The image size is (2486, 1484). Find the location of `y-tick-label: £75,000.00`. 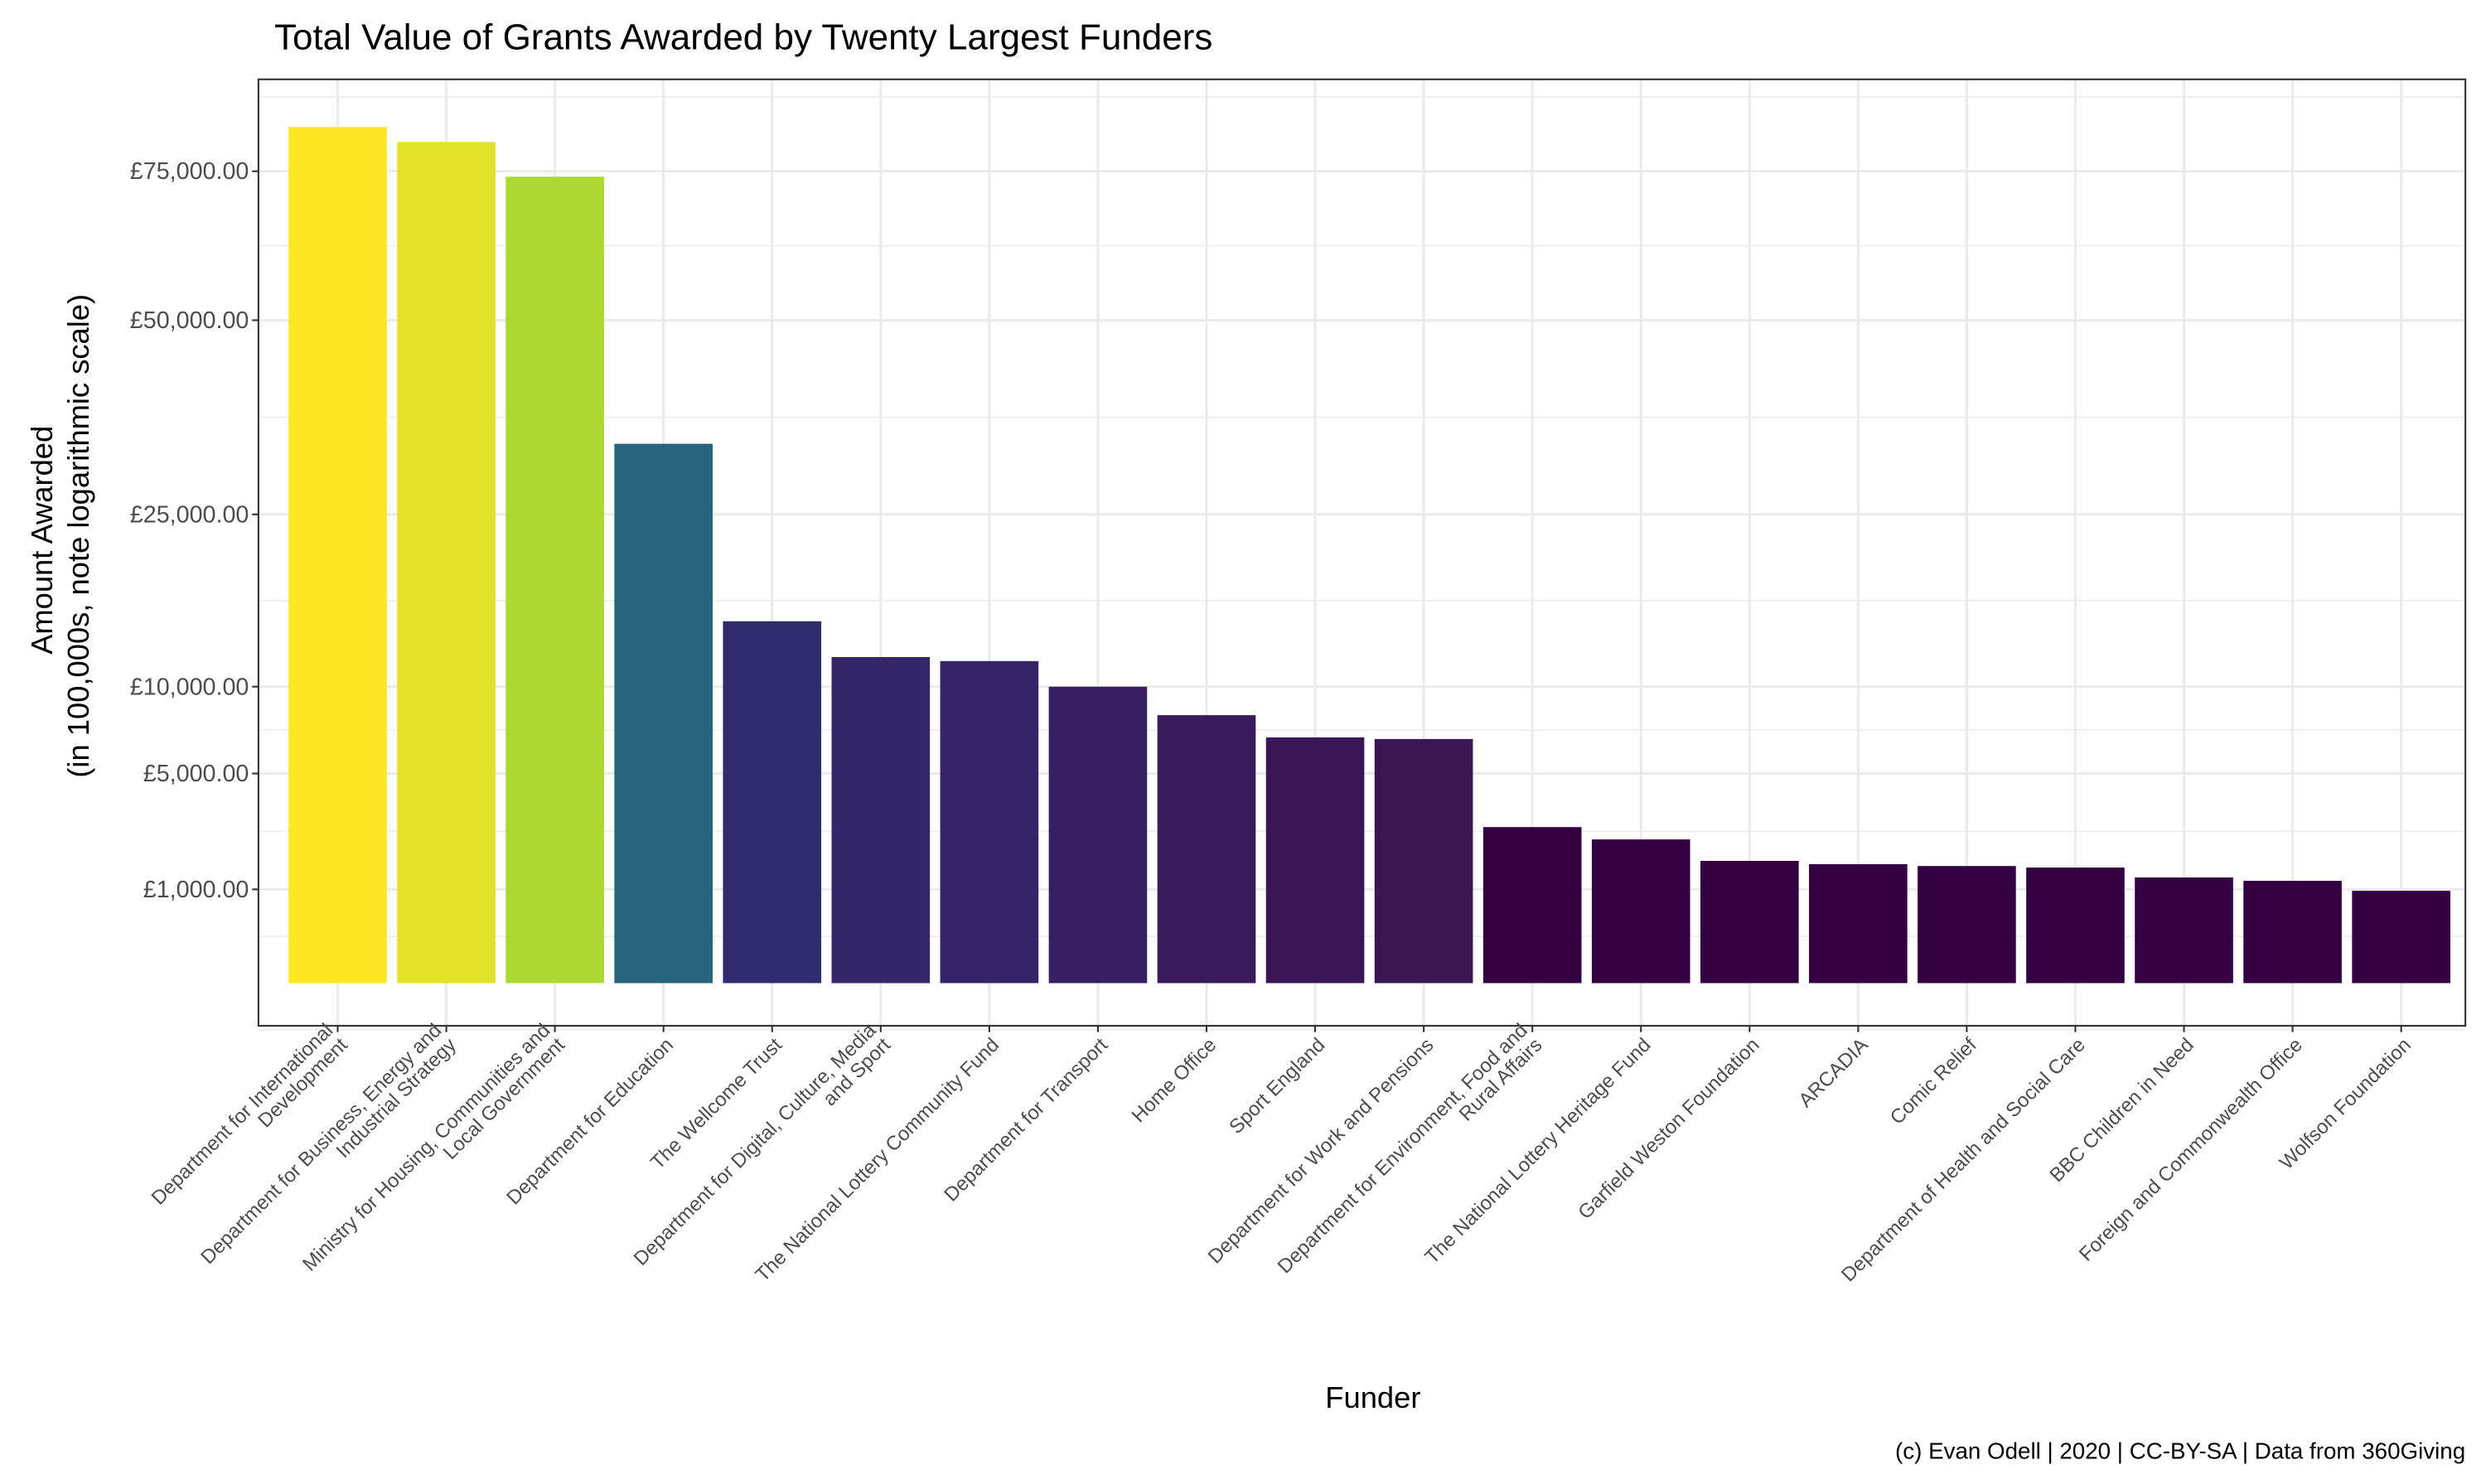

y-tick-label: £75,000.00 is located at coordinates (190, 171).